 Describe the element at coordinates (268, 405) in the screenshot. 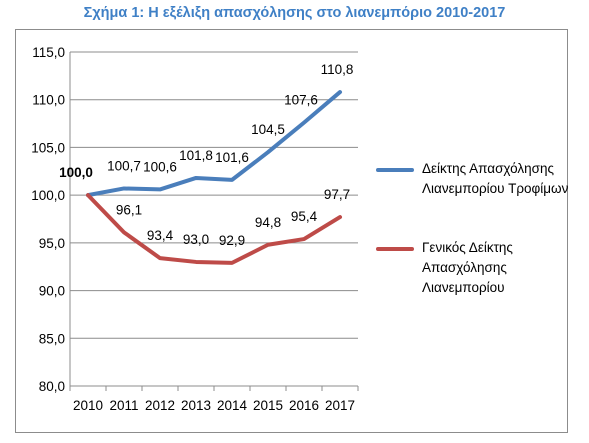

I see `x-tick-label: 2015` at that location.